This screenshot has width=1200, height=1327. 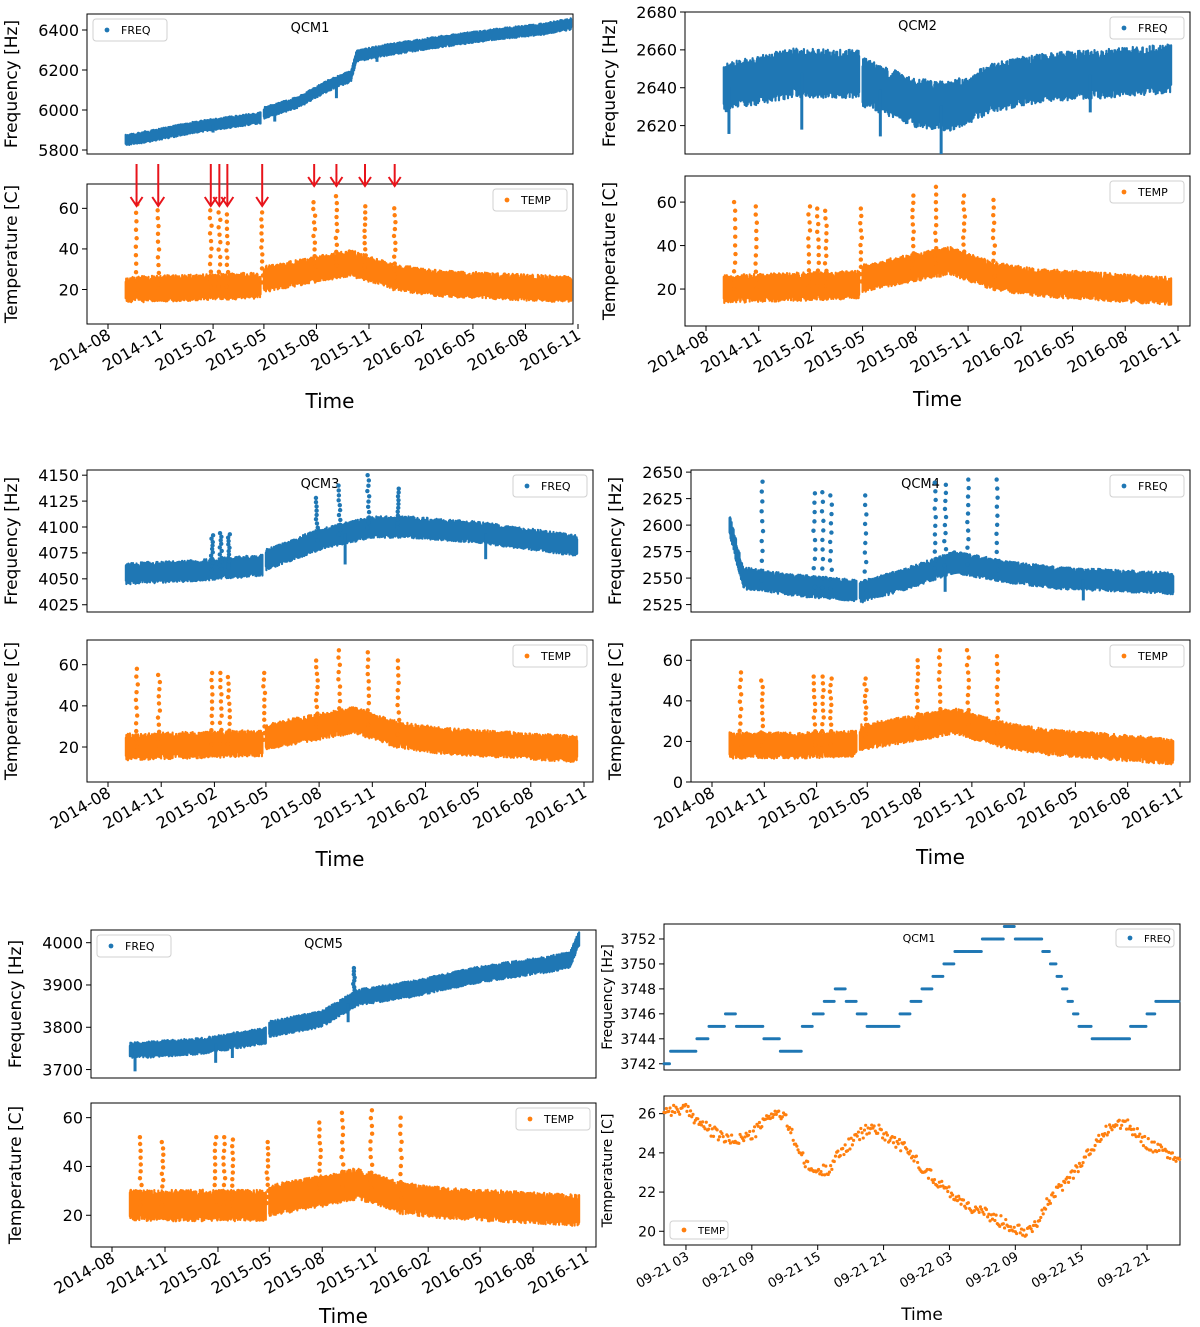 What do you see at coordinates (1153, 486) in the screenshot?
I see `legend-label: FREQ` at bounding box center [1153, 486].